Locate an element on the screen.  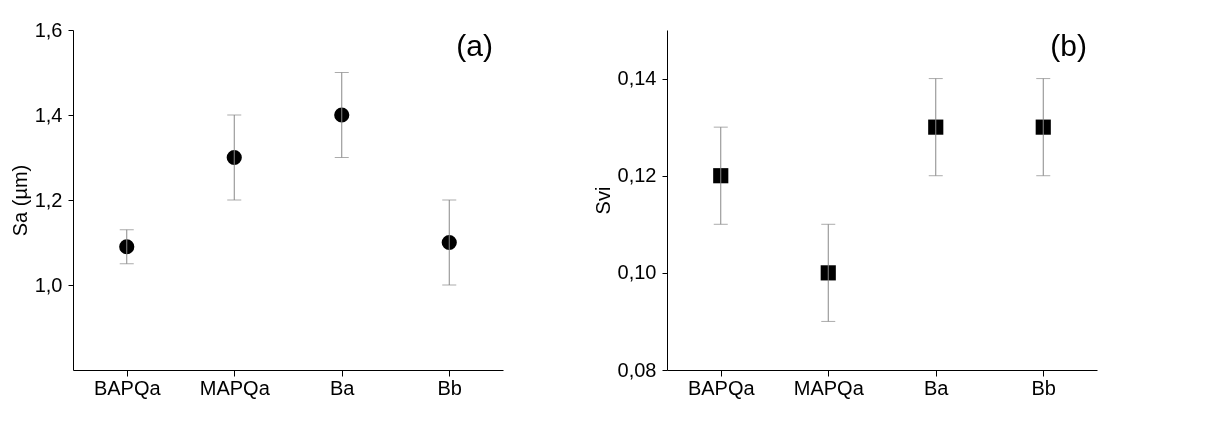
y-axis-title: Sa (µm) is located at coordinates (19, 200).